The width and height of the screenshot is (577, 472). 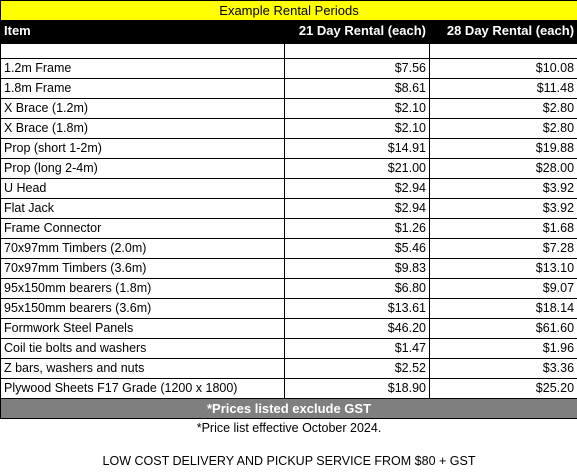 I want to click on item-name: X Brace (1.2m), so click(x=143, y=109).